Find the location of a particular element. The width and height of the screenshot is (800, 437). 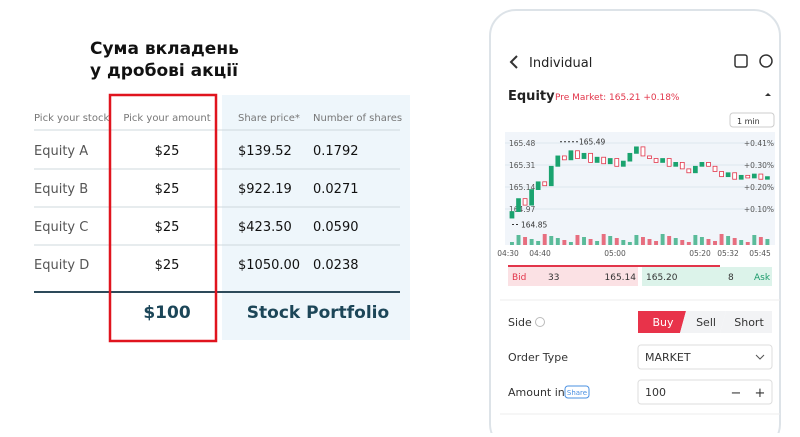

settings-icon is located at coordinates (766, 61).